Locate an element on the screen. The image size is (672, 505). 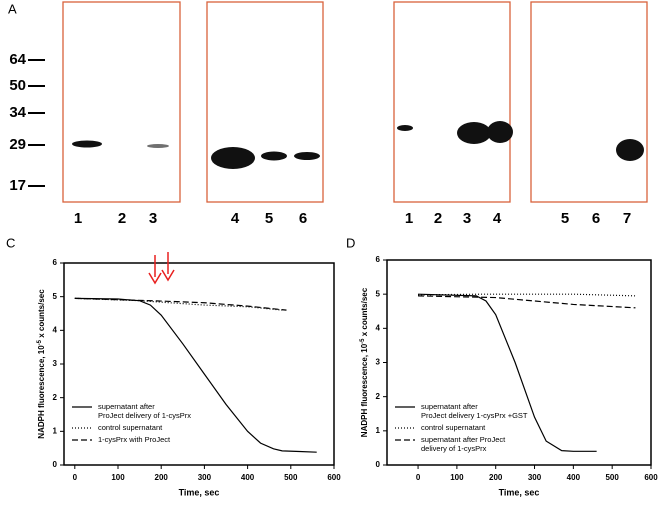
marker-label: 29 is located at coordinates (17, 144).